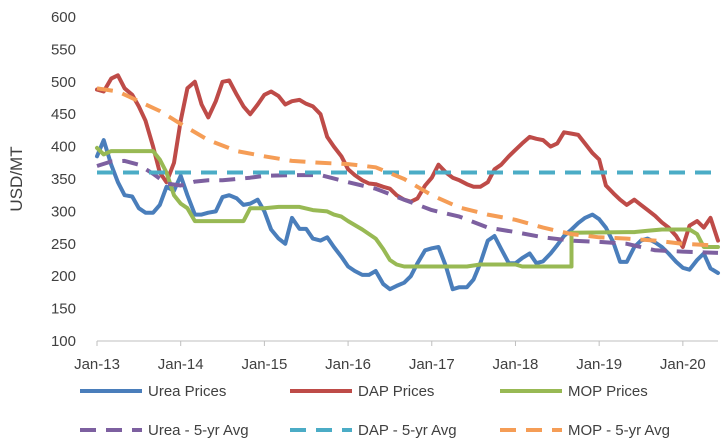  Describe the element at coordinates (348, 364) in the screenshot. I see `x-tick-label: Jan-16` at that location.